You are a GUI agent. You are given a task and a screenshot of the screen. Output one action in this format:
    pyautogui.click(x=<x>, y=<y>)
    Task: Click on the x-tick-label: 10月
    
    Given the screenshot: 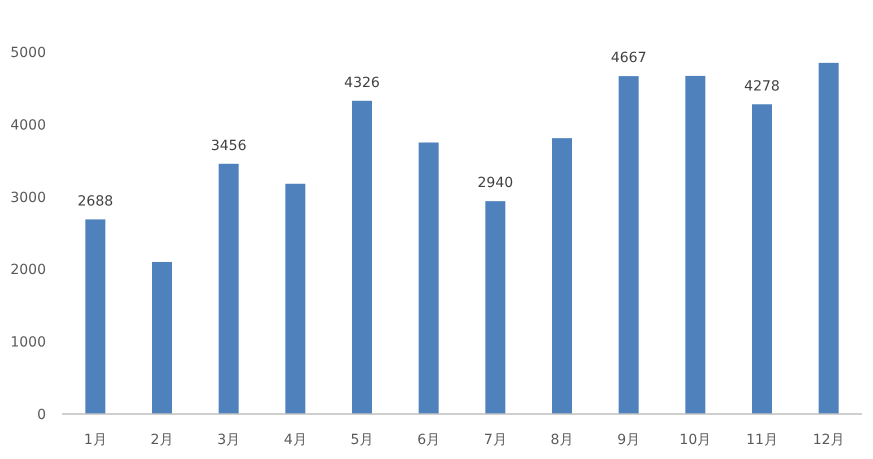 What is the action you would take?
    pyautogui.click(x=695, y=440)
    